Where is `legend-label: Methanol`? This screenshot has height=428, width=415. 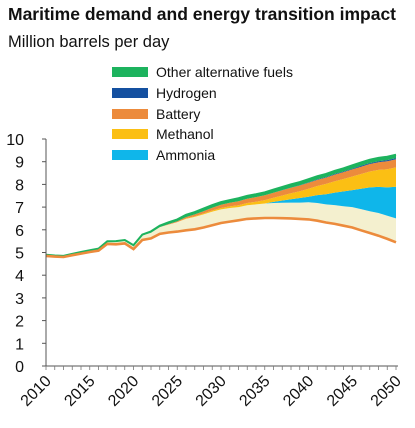 legend-label: Methanol is located at coordinates (185, 134).